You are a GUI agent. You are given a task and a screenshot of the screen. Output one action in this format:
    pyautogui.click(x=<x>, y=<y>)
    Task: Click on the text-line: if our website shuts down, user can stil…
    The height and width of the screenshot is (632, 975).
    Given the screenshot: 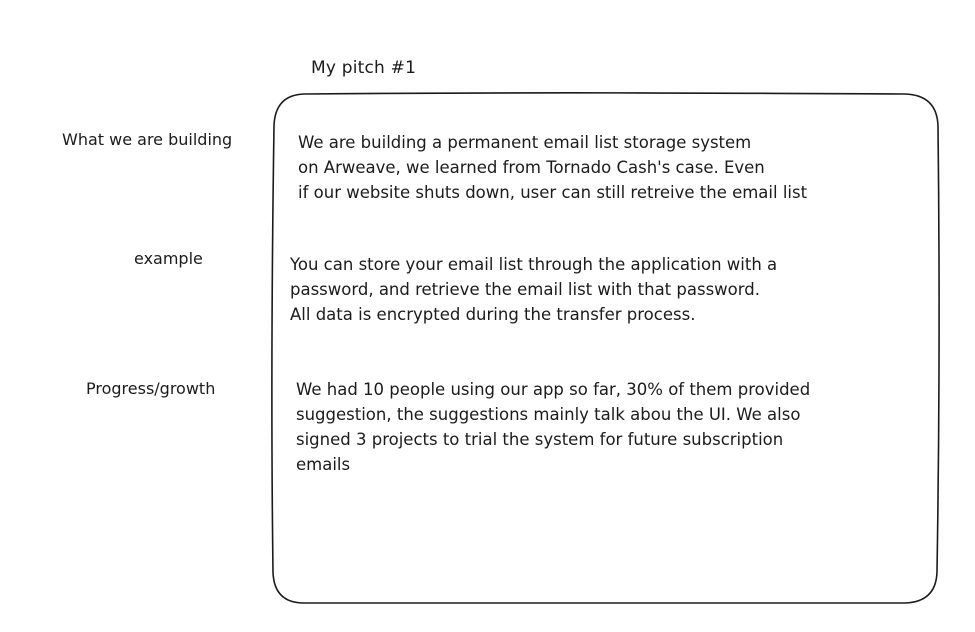 What is the action you would take?
    pyautogui.click(x=553, y=192)
    